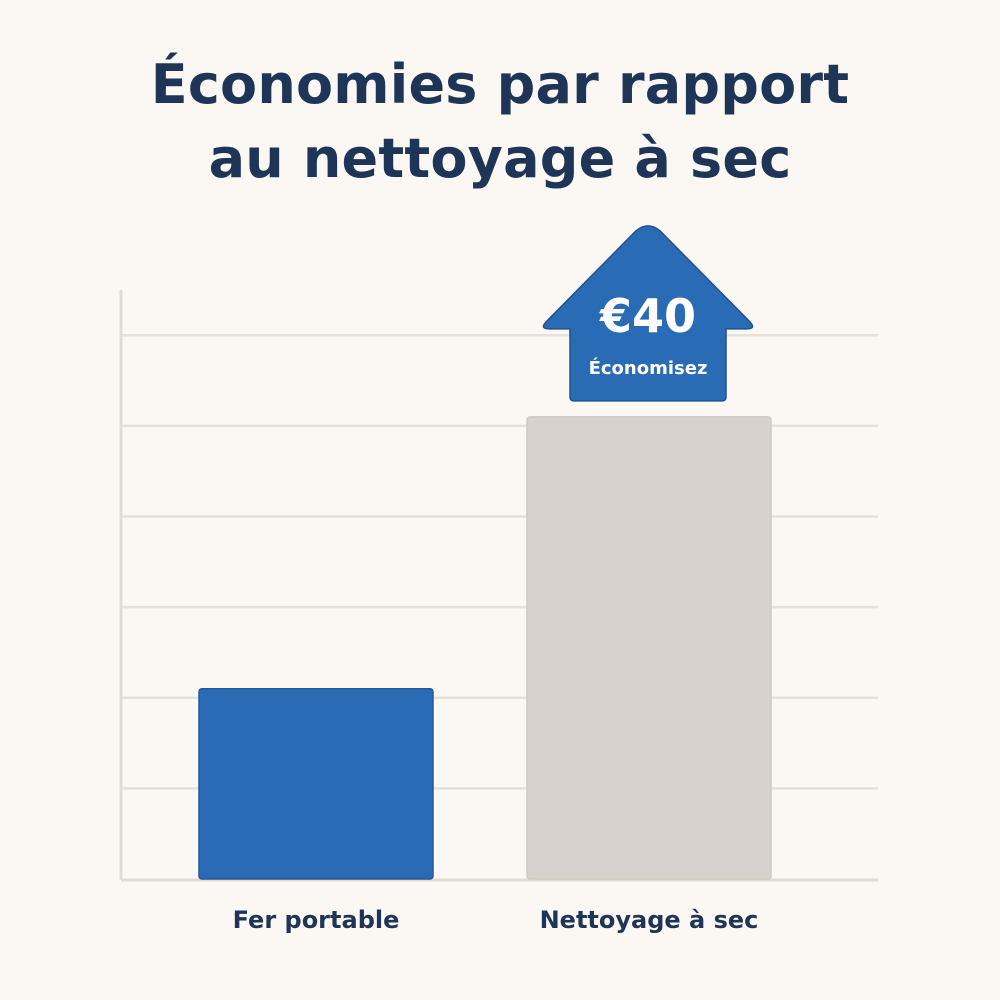  What do you see at coordinates (496, 920) in the screenshot?
I see `category-labels: Fer portable Nettoyage à sec` at bounding box center [496, 920].